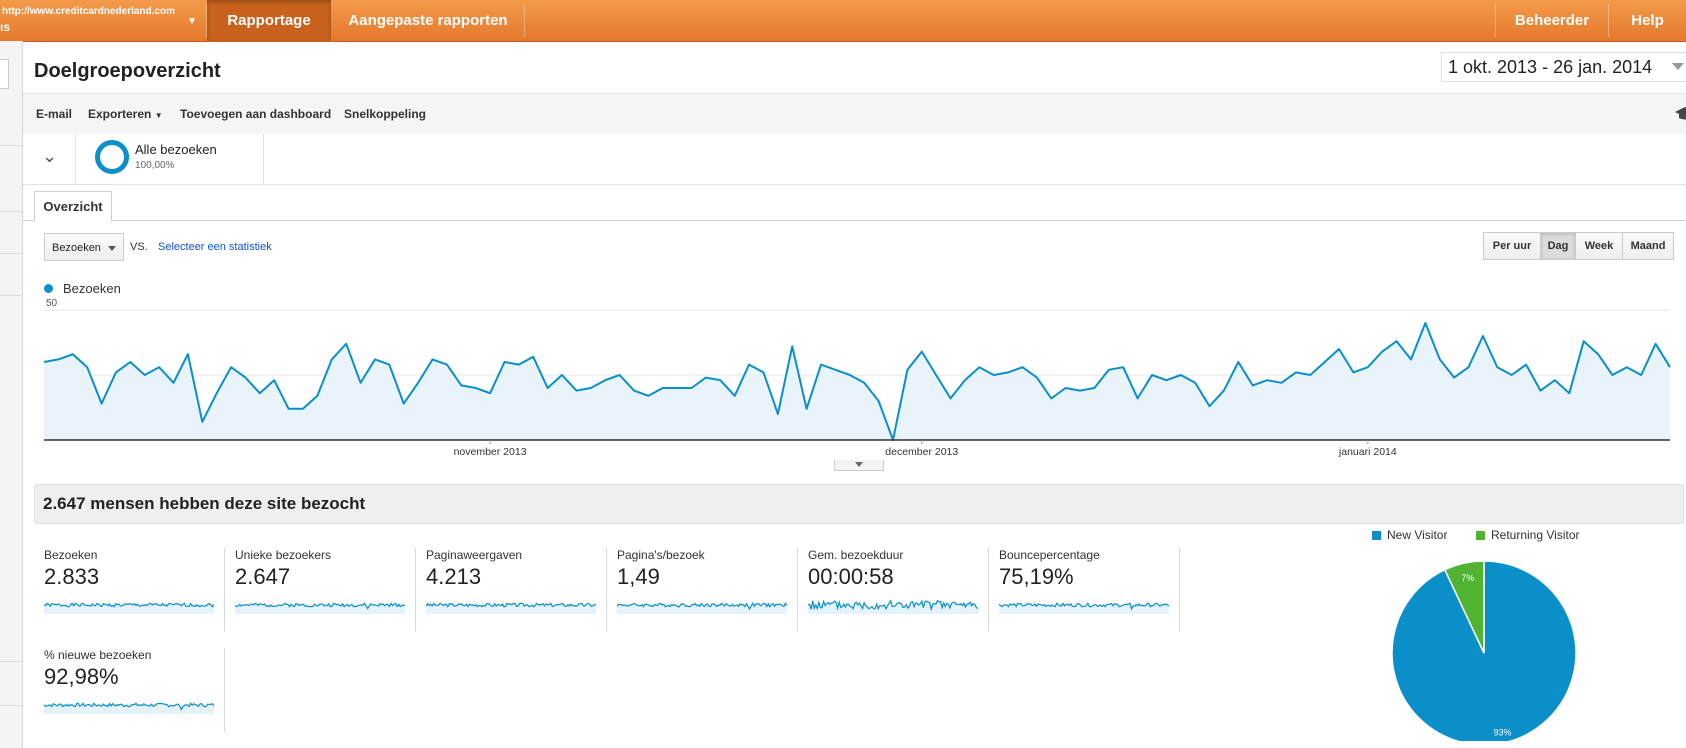 Image resolution: width=1686 pixels, height=748 pixels. I want to click on period-dag-button: Dag, so click(1558, 246).